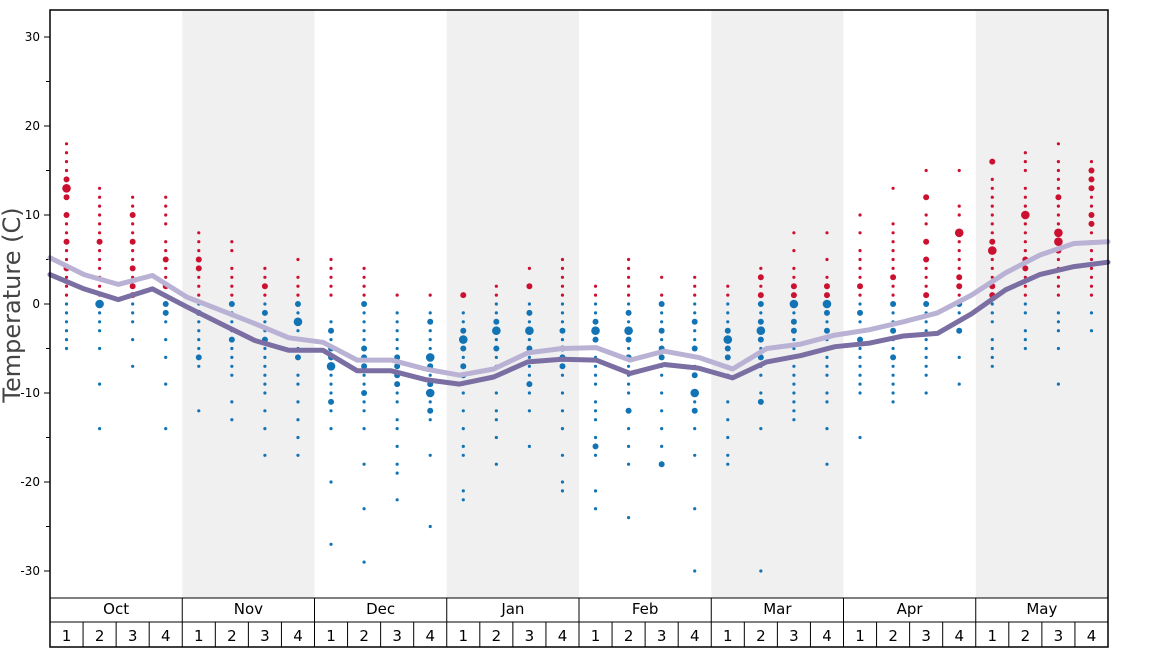 This screenshot has width=1168, height=648. Describe the element at coordinates (331, 636) in the screenshot. I see `week-label: 1` at that location.